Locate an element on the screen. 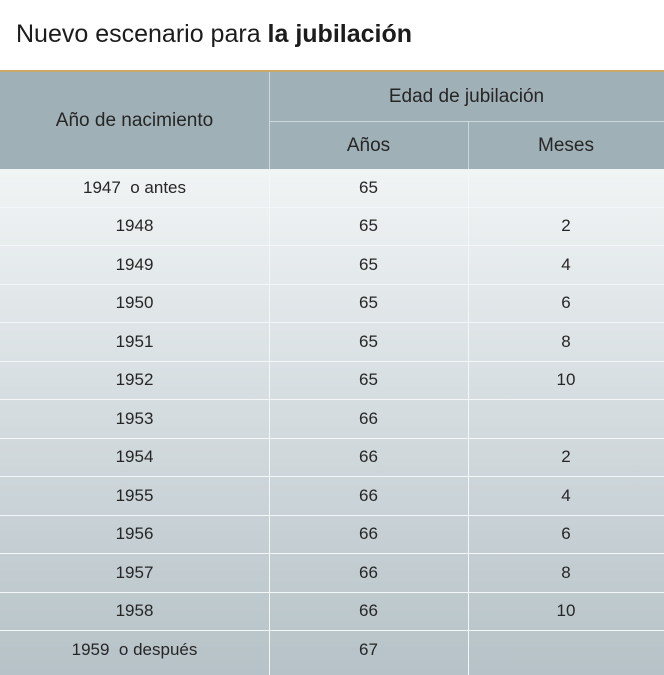 The width and height of the screenshot is (664, 675). cell-birth-year: 1954 is located at coordinates (134, 457).